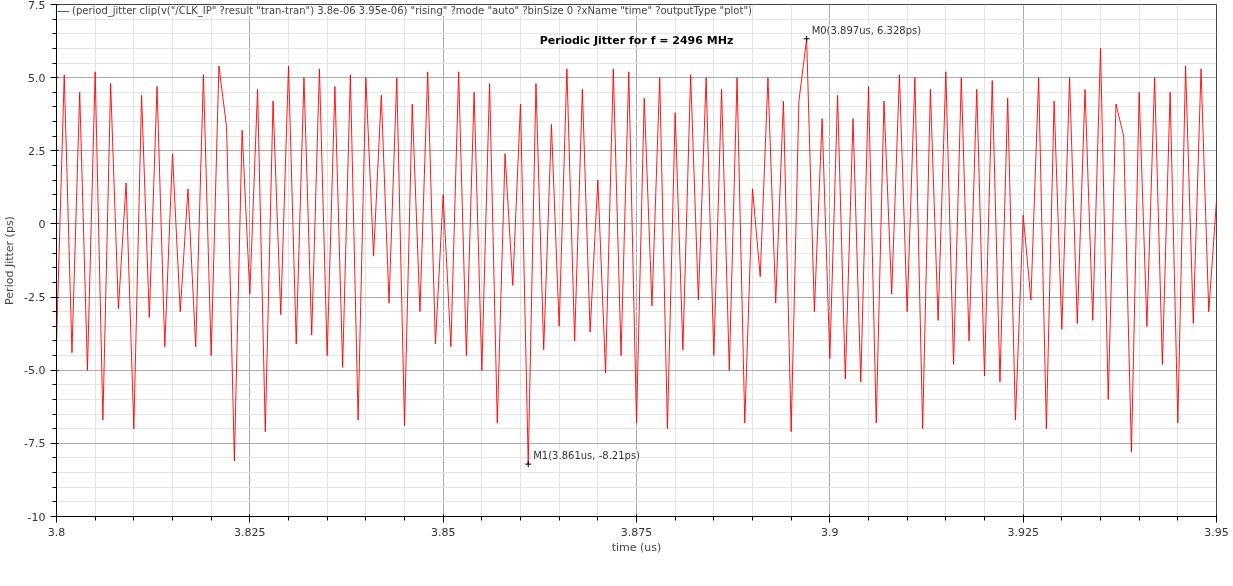  I want to click on annotation: M0(3.897us, 6.328ps), so click(866, 30).